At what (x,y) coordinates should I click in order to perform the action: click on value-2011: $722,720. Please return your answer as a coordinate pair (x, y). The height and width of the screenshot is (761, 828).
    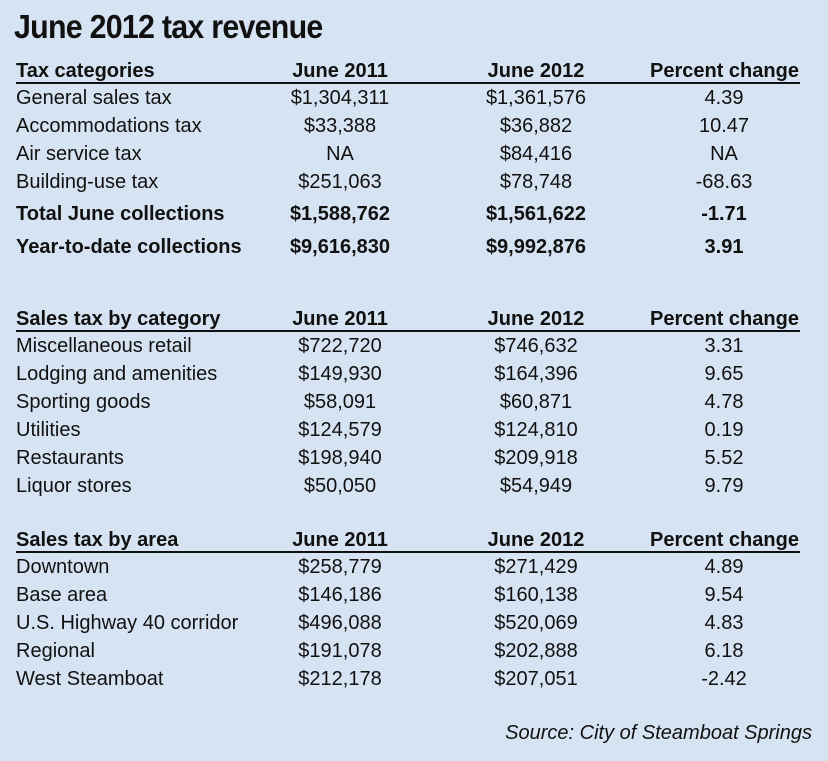
    Looking at the image, I should click on (340, 346).